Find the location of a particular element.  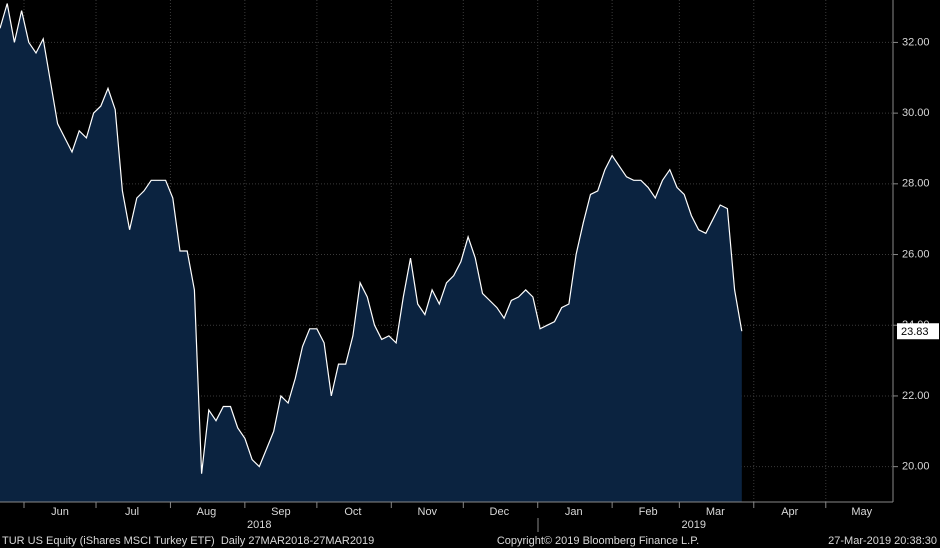

x-tick-label: Feb is located at coordinates (648, 512).